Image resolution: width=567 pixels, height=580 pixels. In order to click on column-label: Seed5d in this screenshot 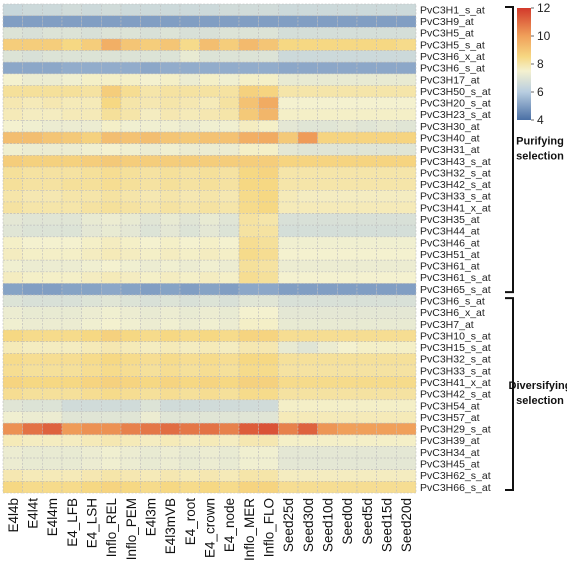, I will do `click(367, 521)`.